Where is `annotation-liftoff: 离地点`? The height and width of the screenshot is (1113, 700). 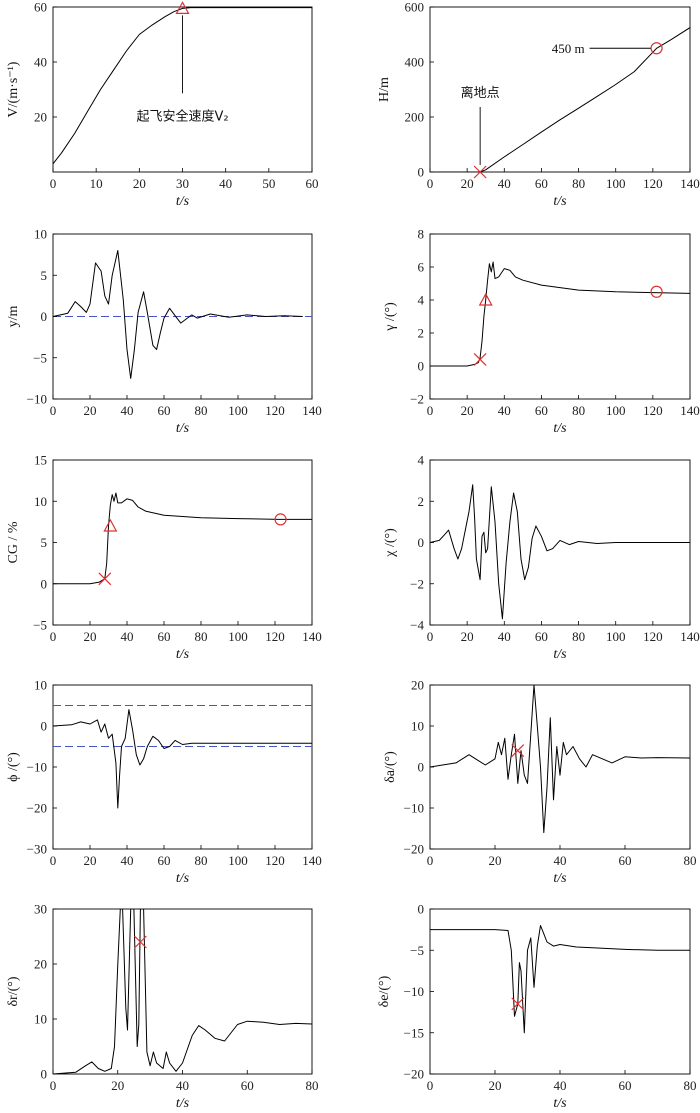
annotation-liftoff: 离地点 is located at coordinates (480, 93).